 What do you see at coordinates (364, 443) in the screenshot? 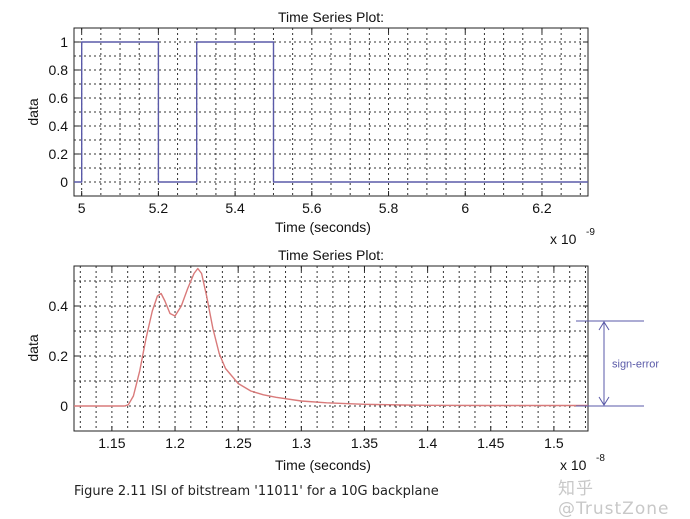
I see `x-tick-label: 1.35` at bounding box center [364, 443].